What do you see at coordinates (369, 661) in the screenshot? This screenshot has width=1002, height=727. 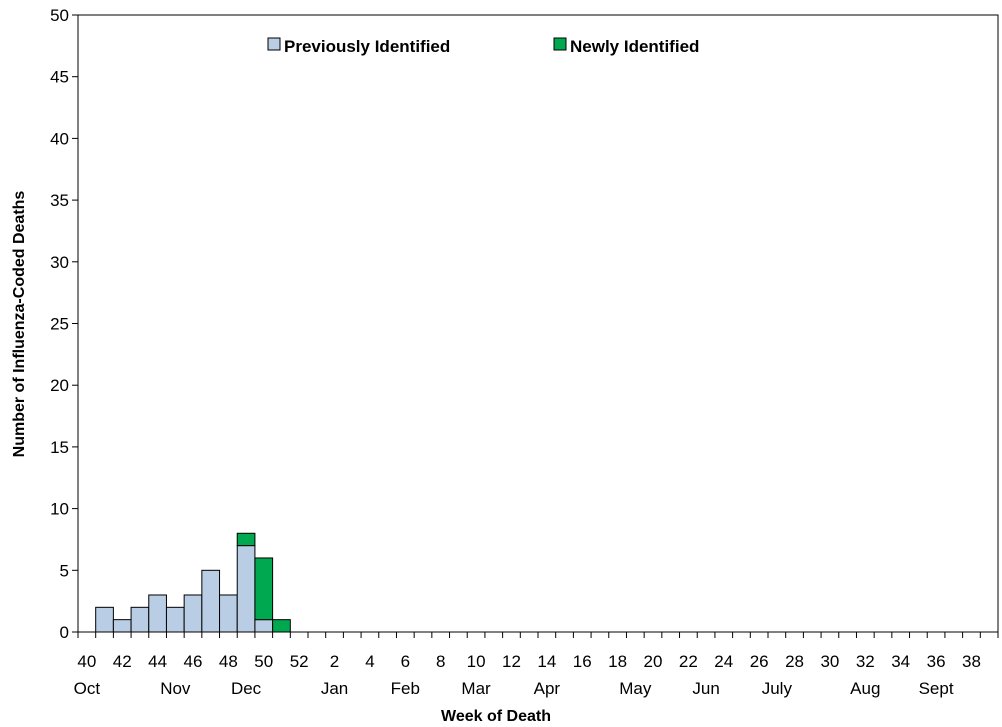 I see `x-week-label-4: 4` at bounding box center [369, 661].